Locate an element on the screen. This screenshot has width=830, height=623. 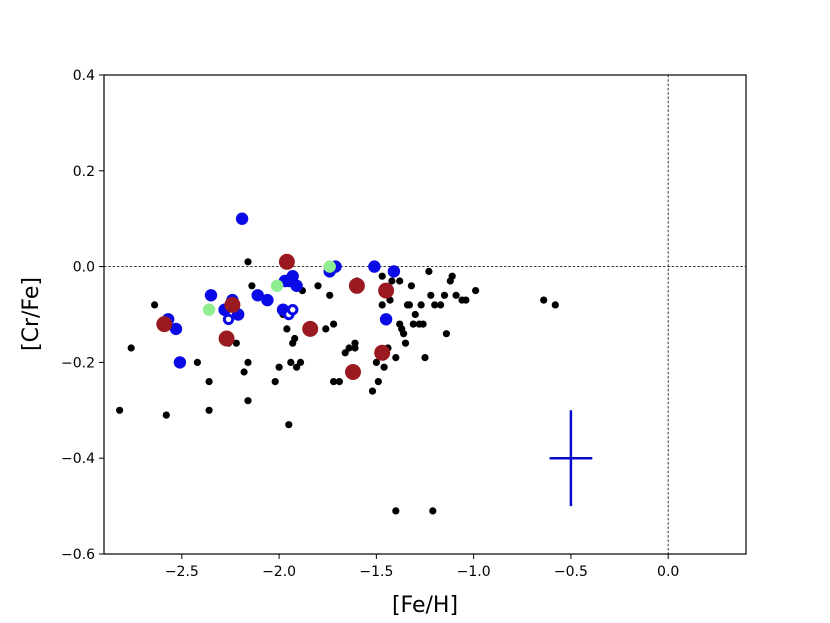
y-axis-label: [Cr/Fe] is located at coordinates (31, 314).